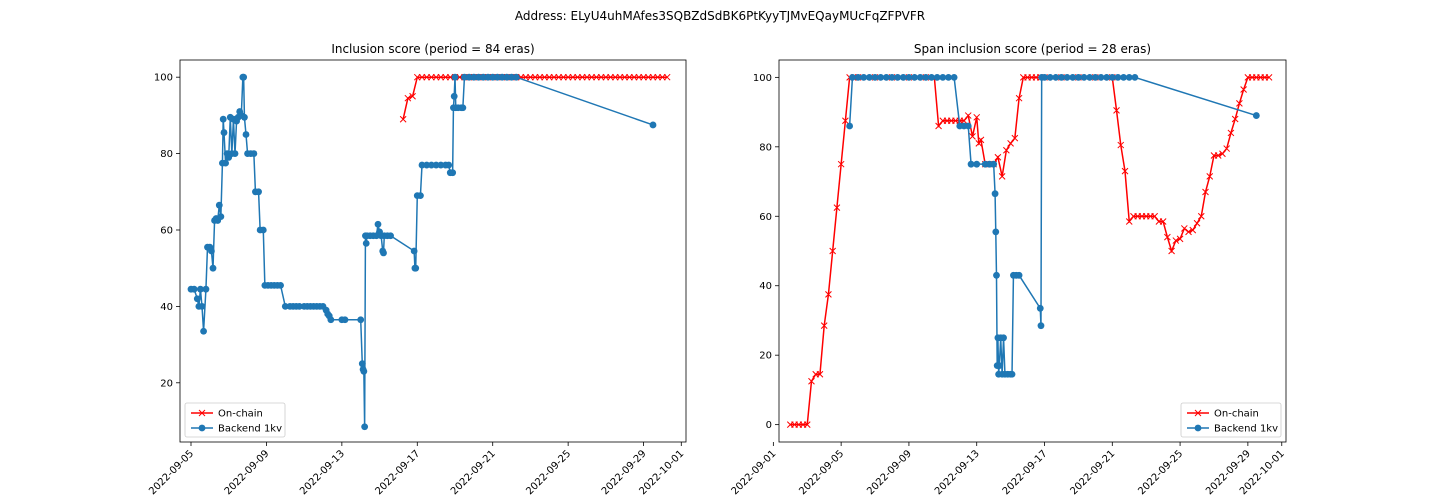 The image size is (1440, 504). Describe the element at coordinates (166, 307) in the screenshot. I see `y-tick-label: 40` at that location.